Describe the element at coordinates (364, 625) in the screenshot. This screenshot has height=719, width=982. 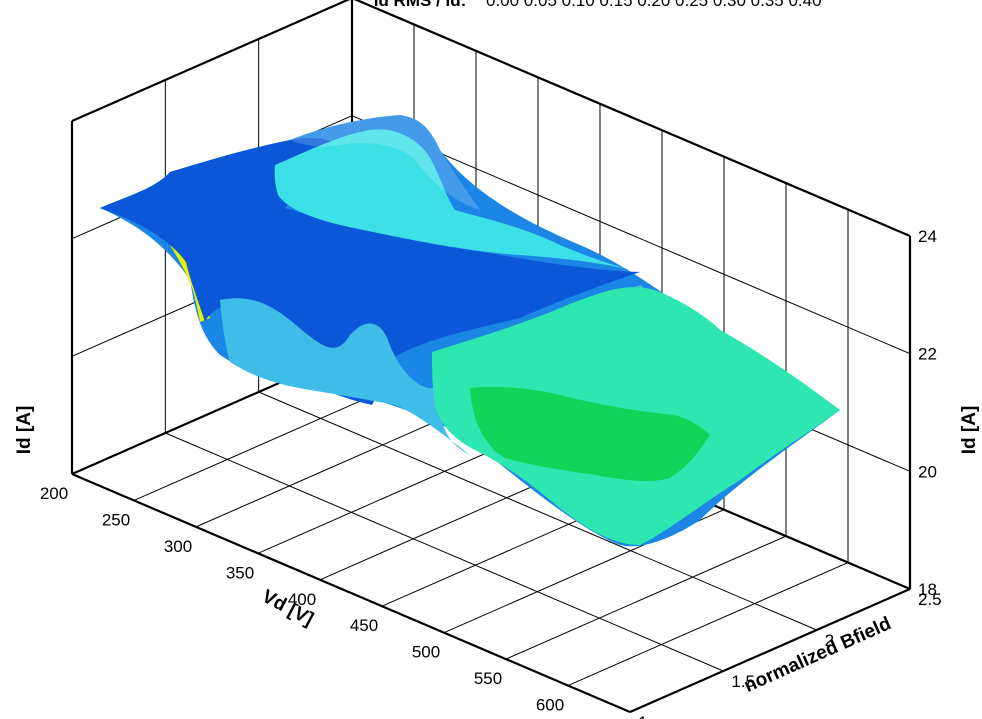
I see `x-tick-label: 450` at that location.